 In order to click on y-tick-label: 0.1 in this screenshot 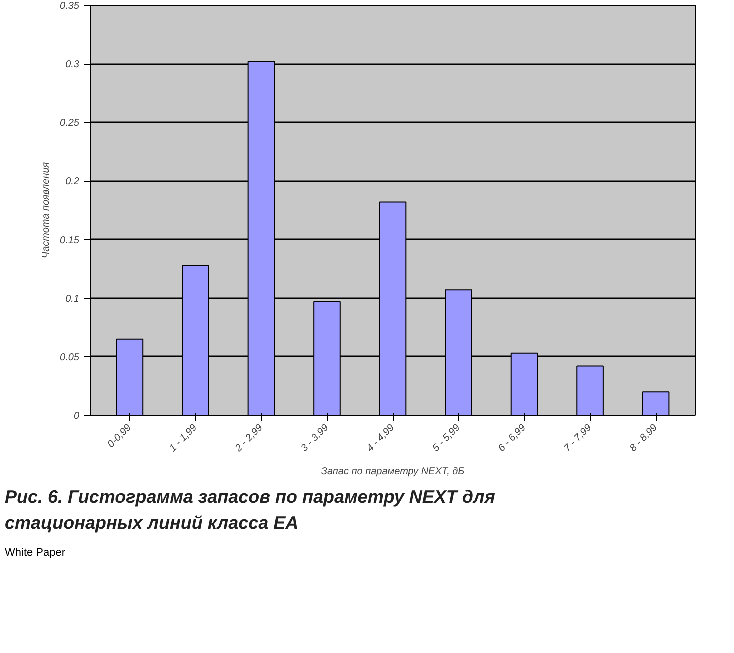, I will do `click(73, 299)`.